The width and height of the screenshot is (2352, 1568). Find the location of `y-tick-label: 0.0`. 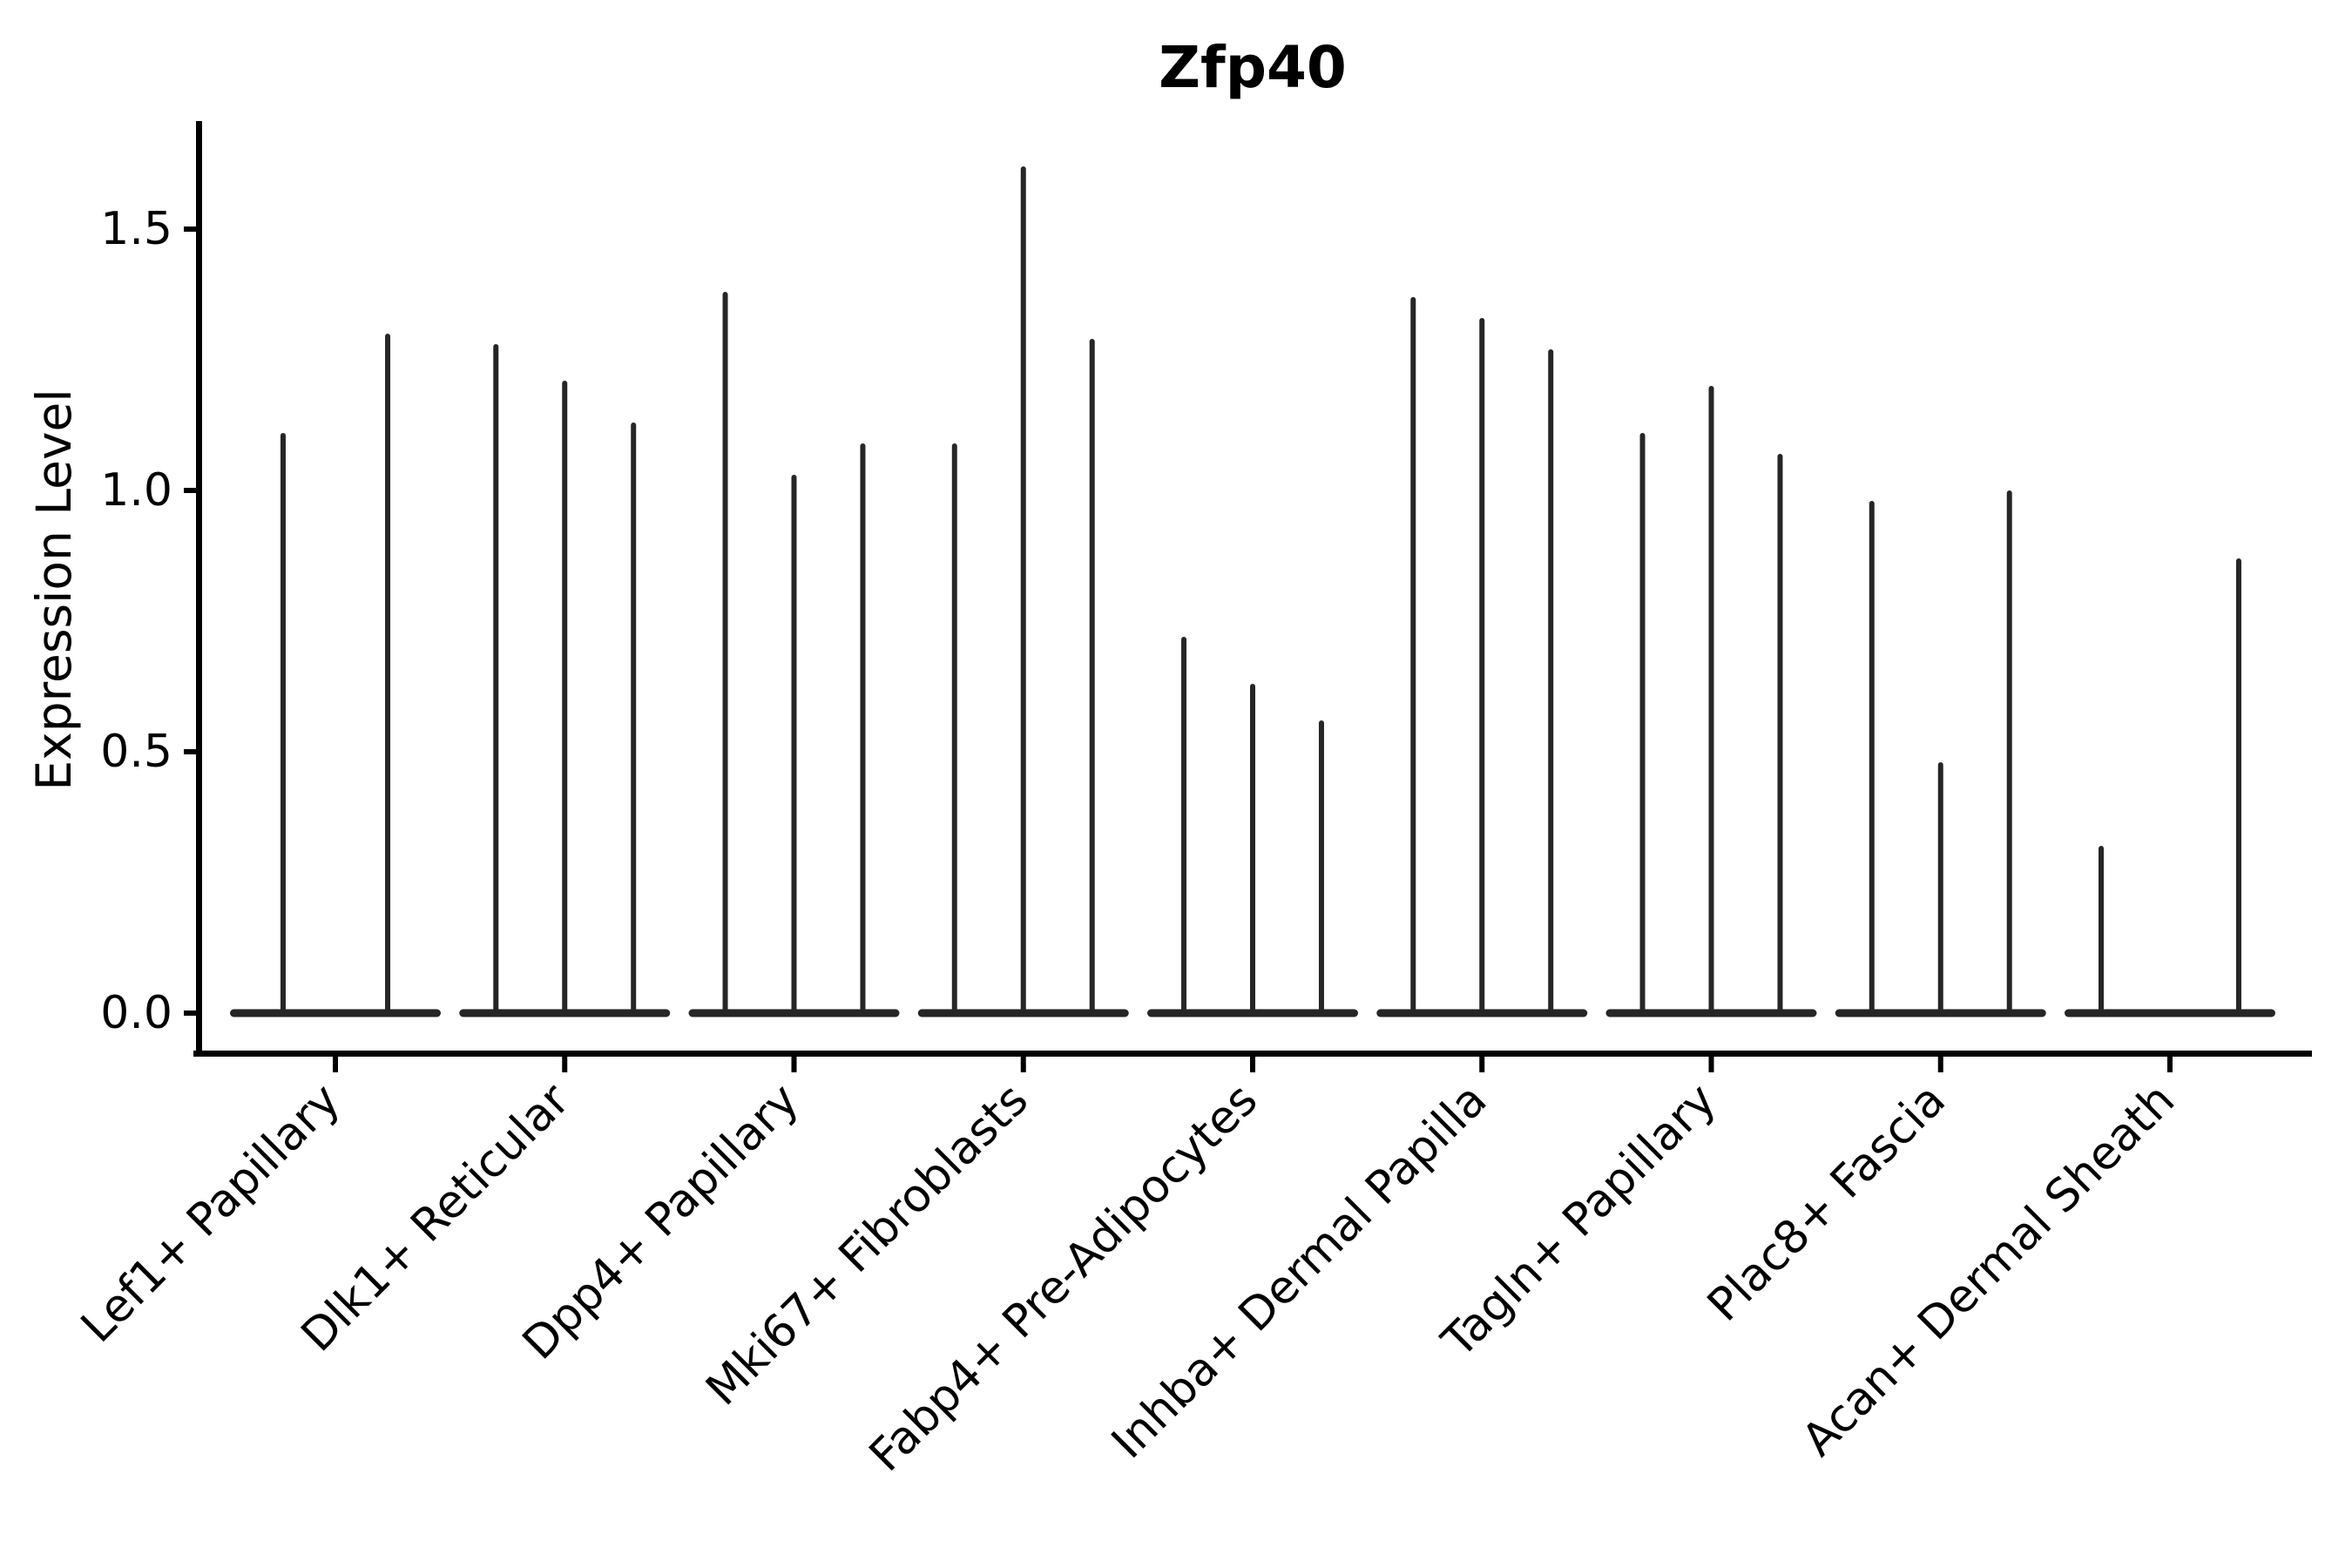

y-tick-label: 0.0 is located at coordinates (136, 1013).